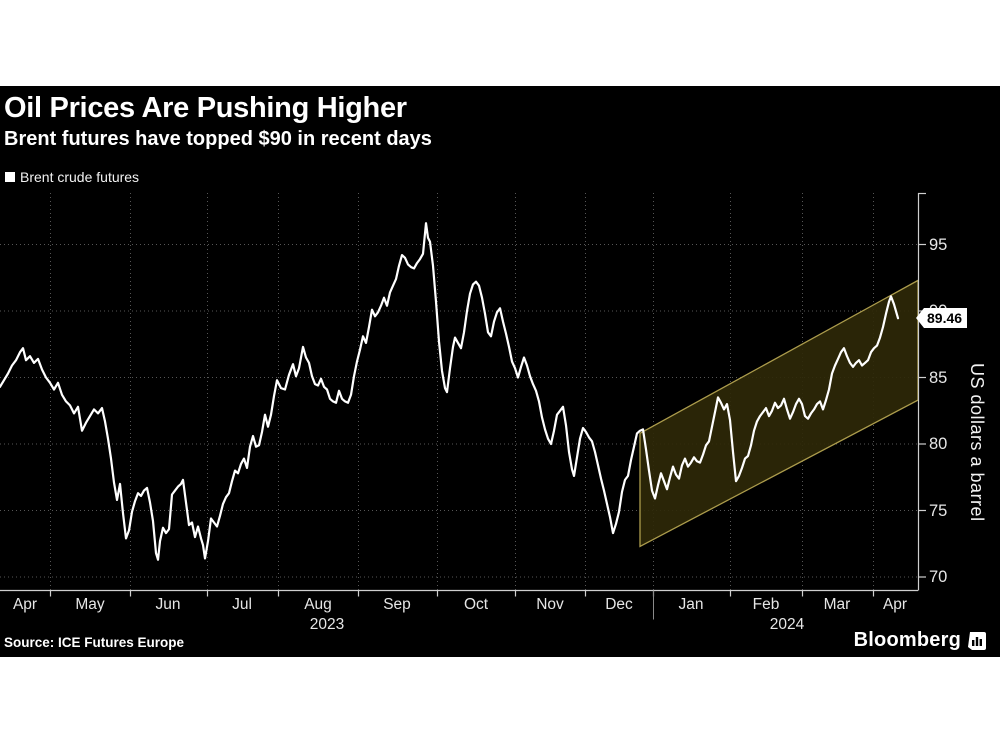 This screenshot has height=750, width=1000. What do you see at coordinates (938, 444) in the screenshot?
I see `y-axis-tick-label: 80` at bounding box center [938, 444].